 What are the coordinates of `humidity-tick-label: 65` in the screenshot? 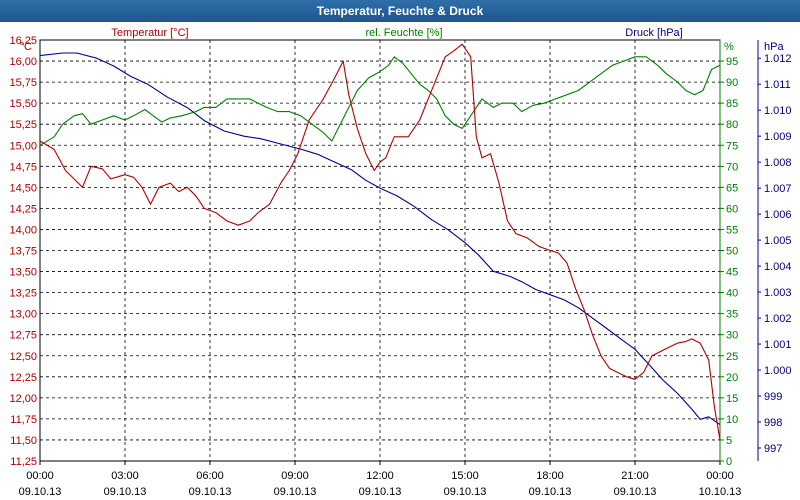 It's located at (732, 188).